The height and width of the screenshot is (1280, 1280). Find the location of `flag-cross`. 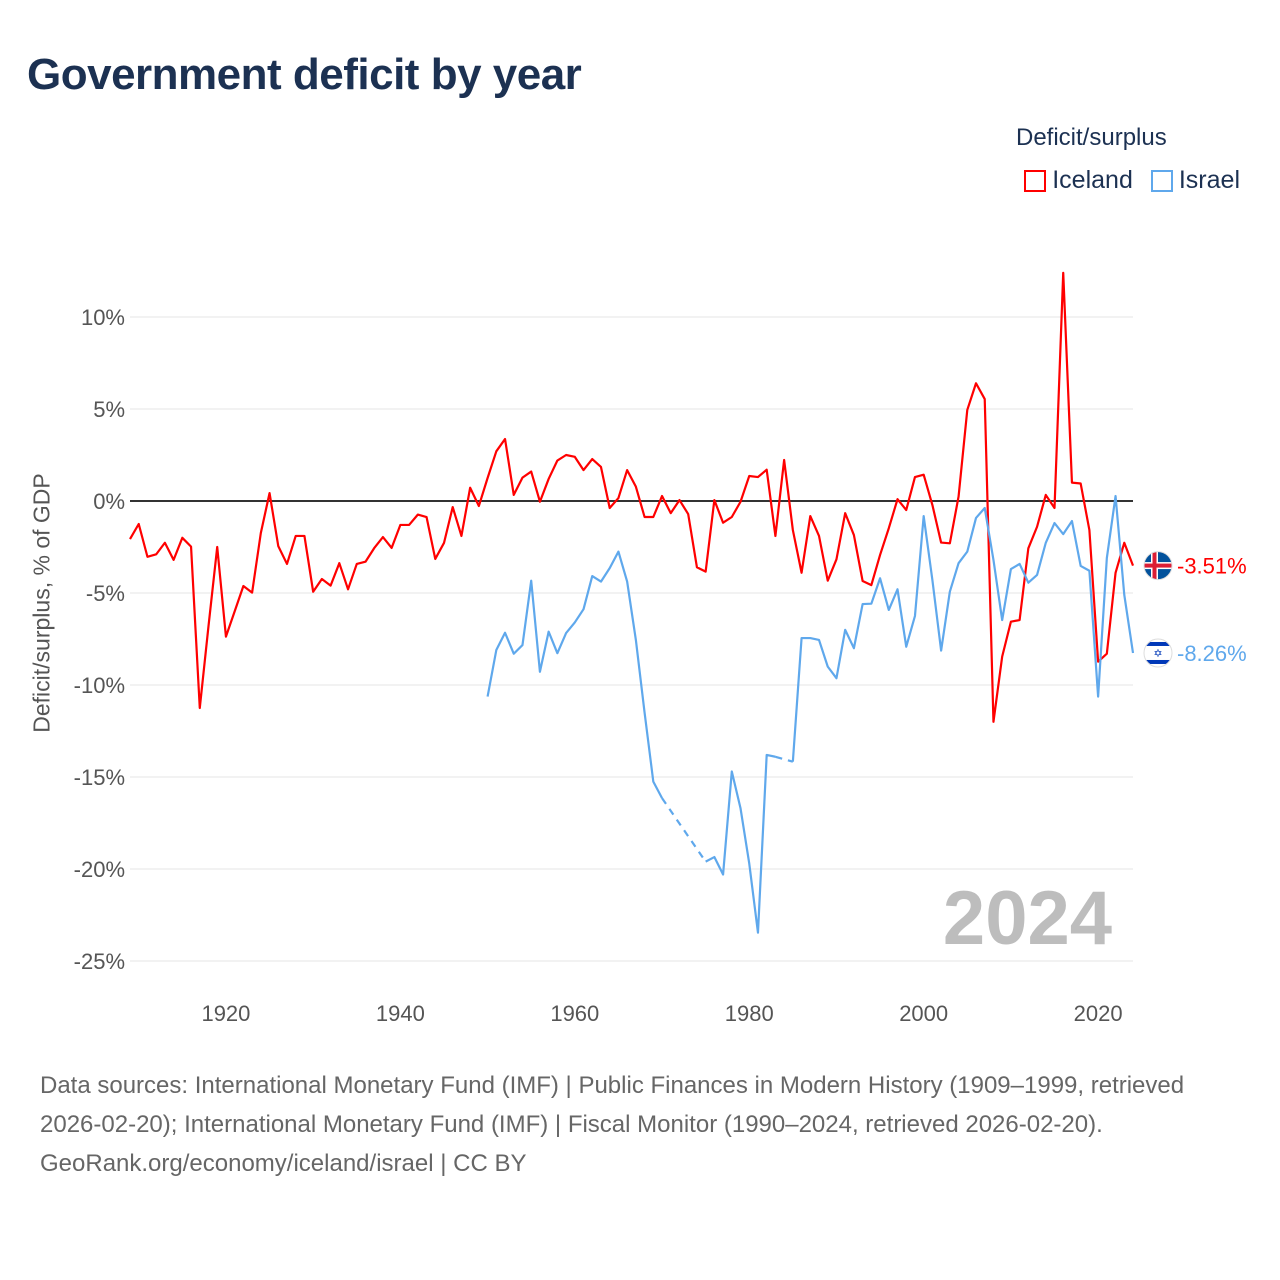

flag-cross is located at coordinates (1158, 565).